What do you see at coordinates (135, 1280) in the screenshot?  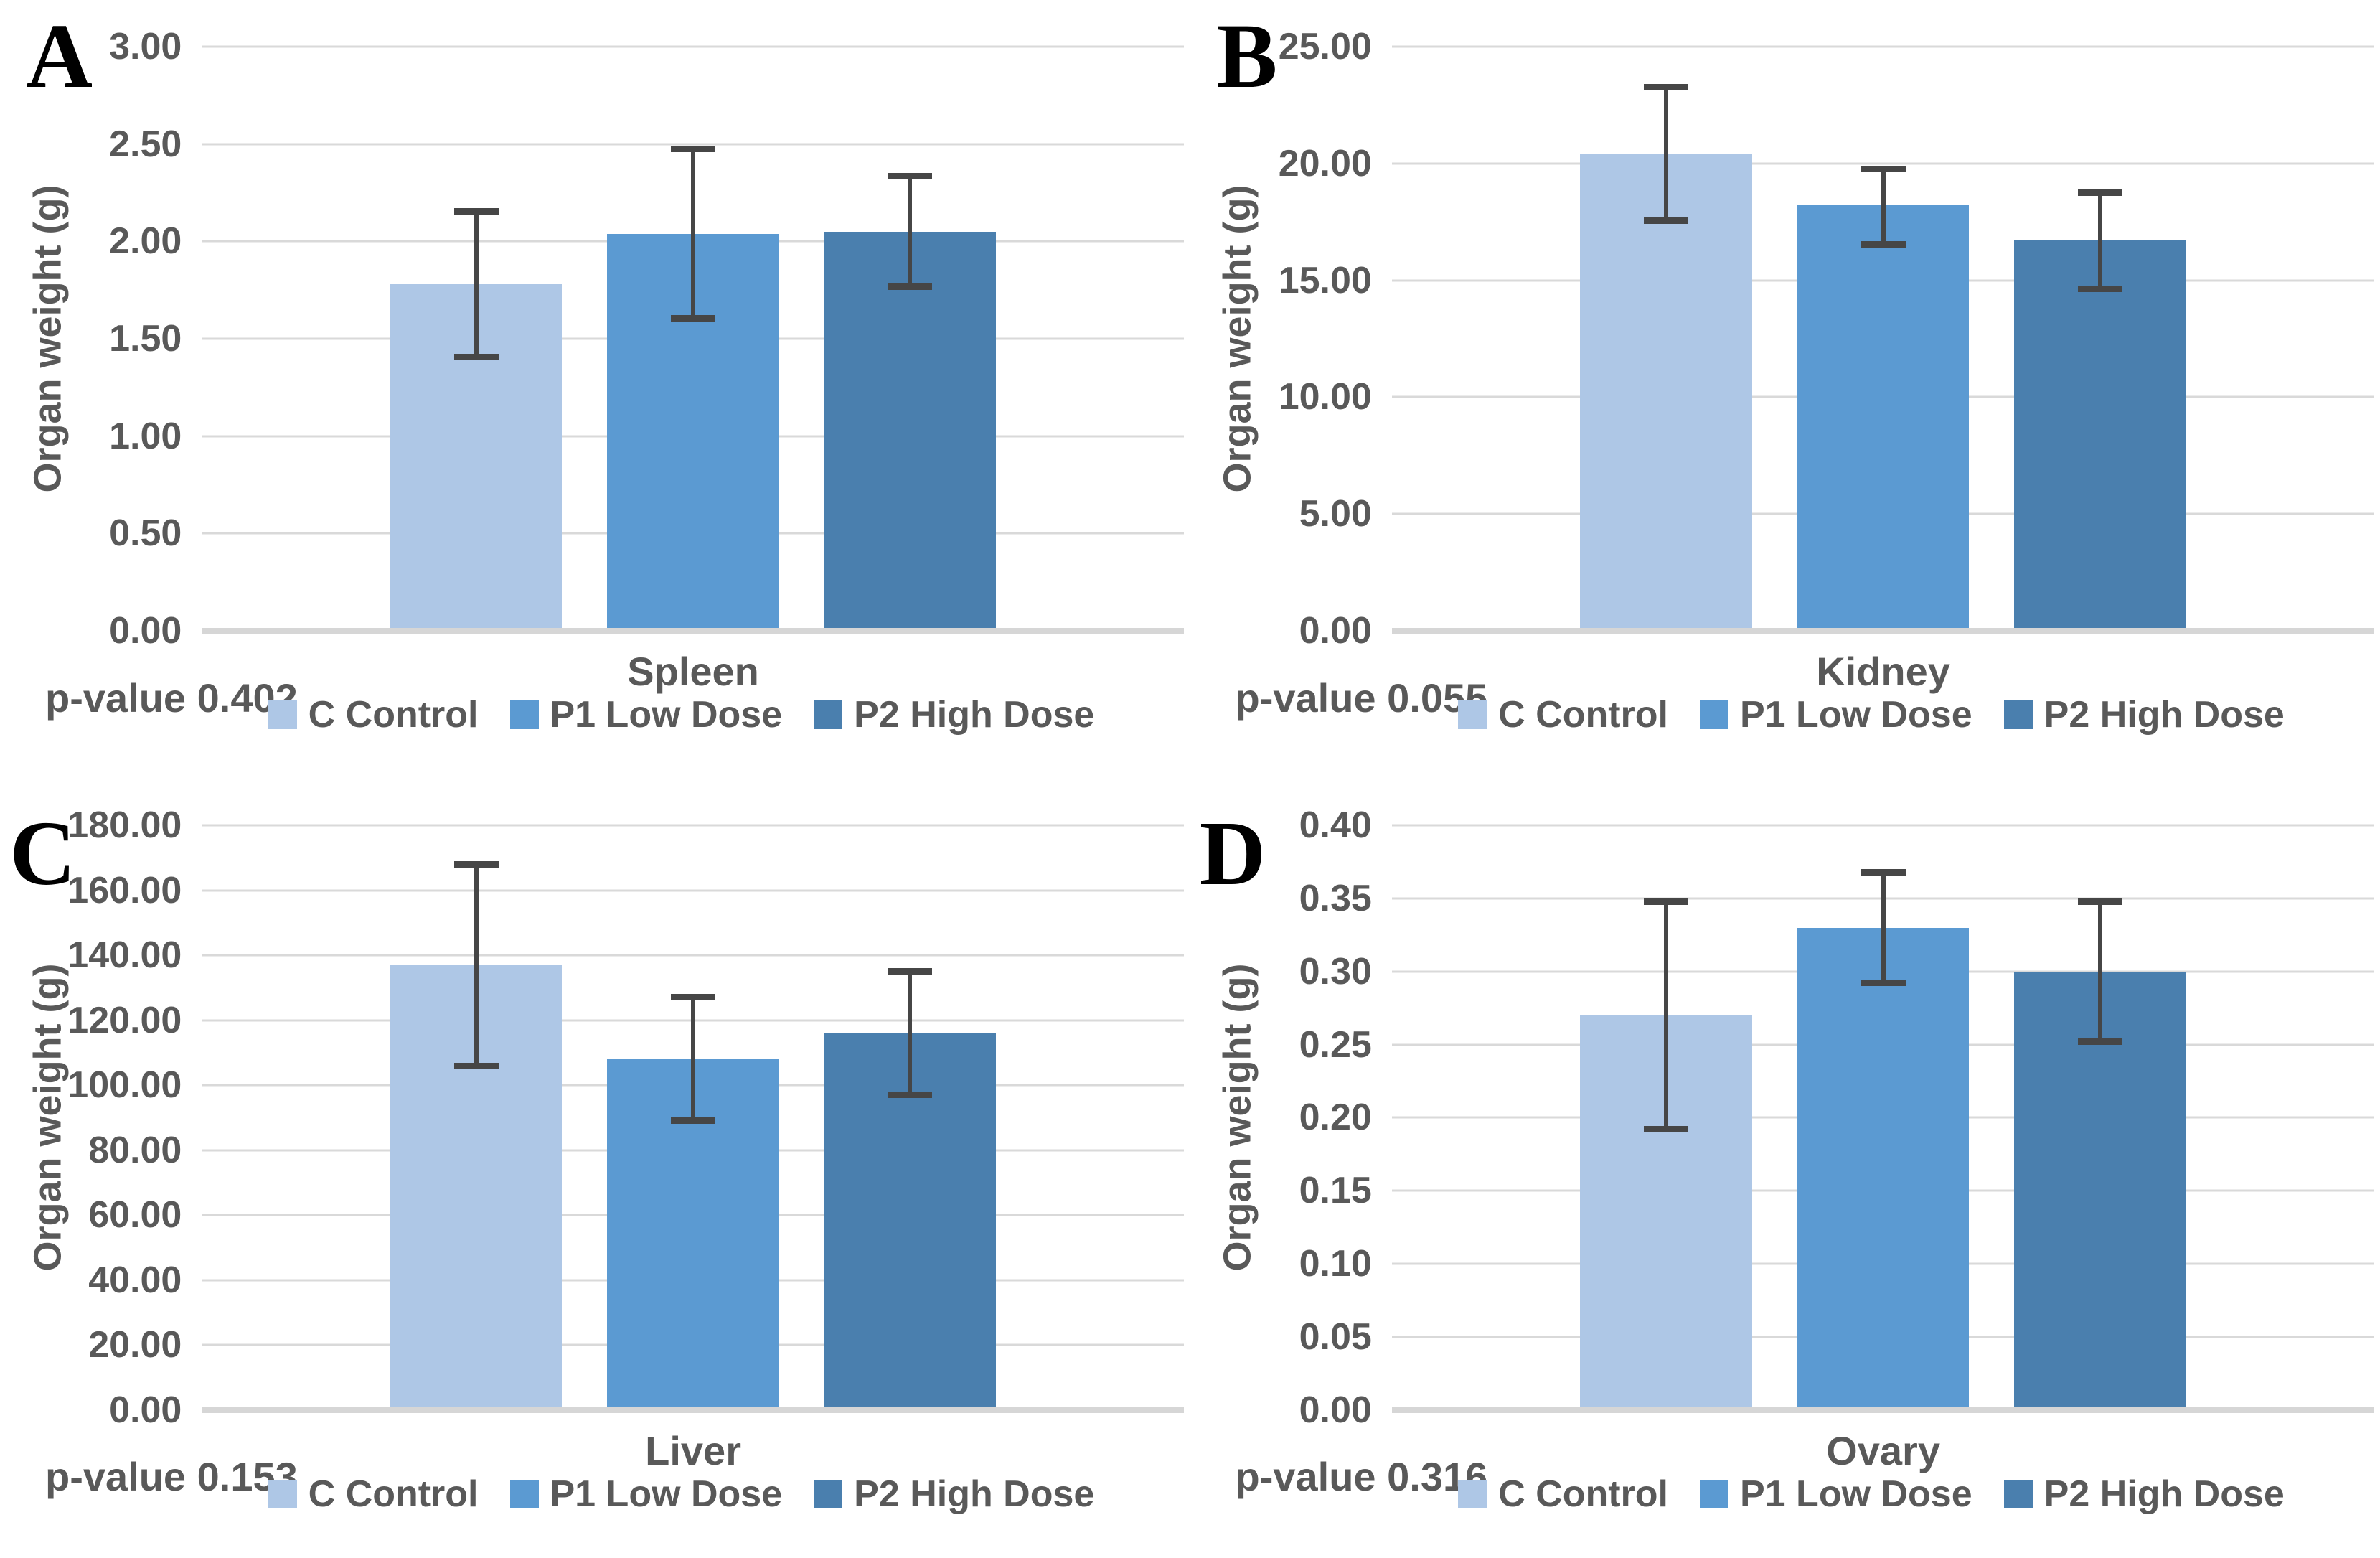 I see `y-tick-label: 40.00` at bounding box center [135, 1280].